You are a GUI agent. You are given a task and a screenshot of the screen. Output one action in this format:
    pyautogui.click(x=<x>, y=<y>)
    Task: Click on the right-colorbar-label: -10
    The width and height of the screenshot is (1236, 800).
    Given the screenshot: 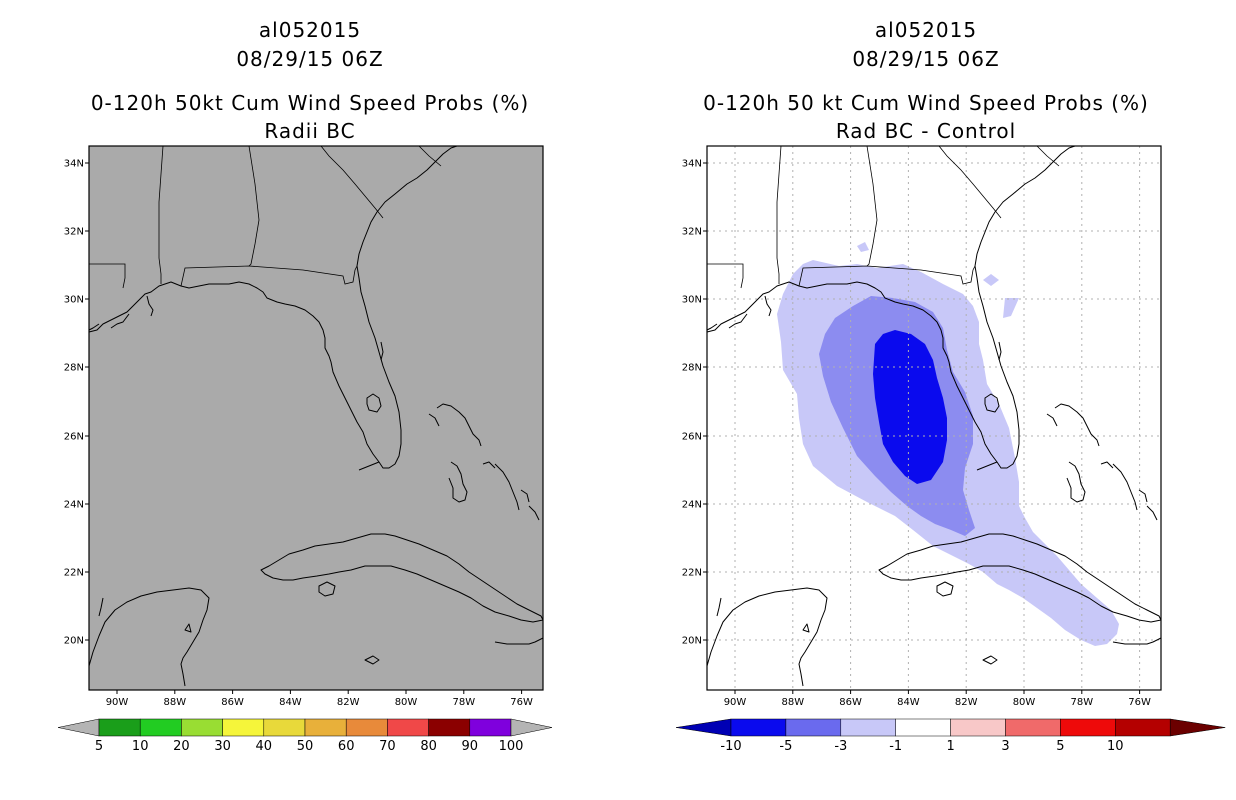 What is the action you would take?
    pyautogui.click(x=730, y=746)
    